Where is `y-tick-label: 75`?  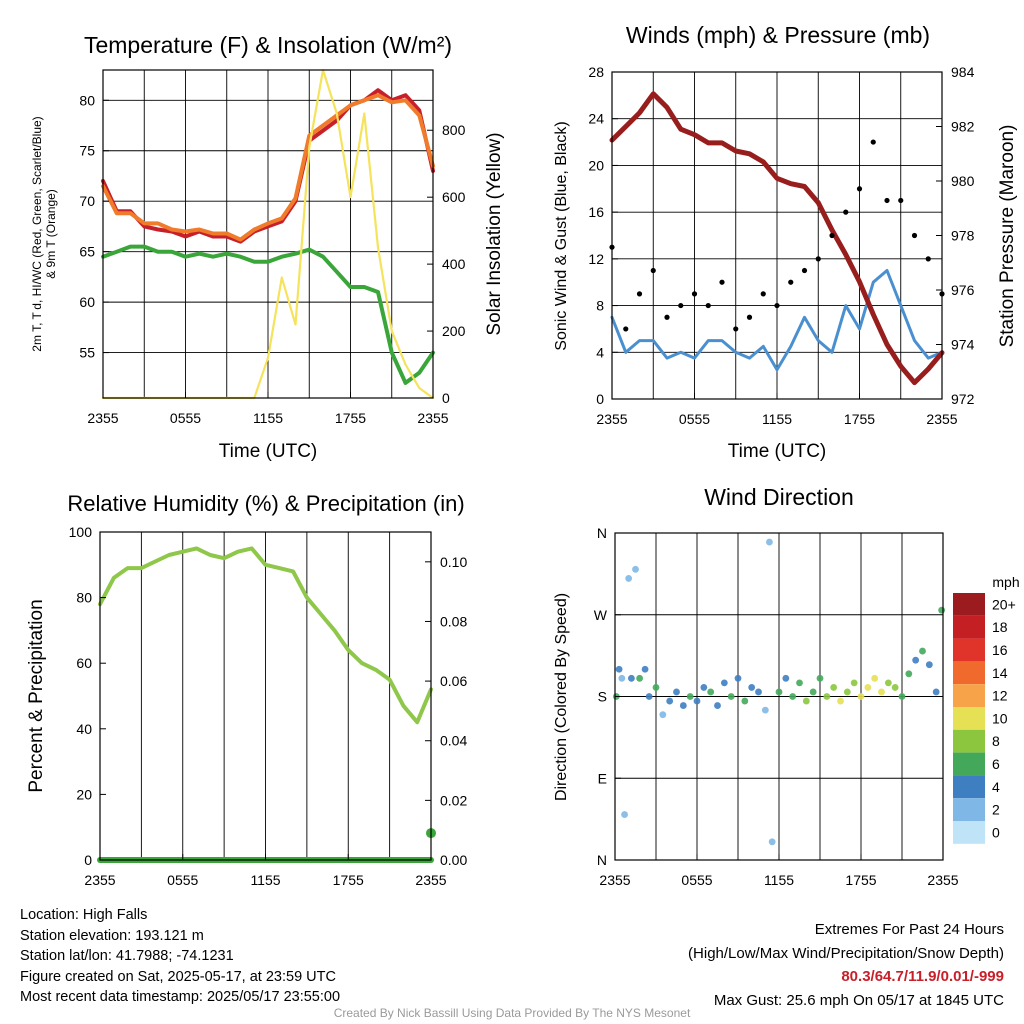 y-tick-label: 75 is located at coordinates (87, 151).